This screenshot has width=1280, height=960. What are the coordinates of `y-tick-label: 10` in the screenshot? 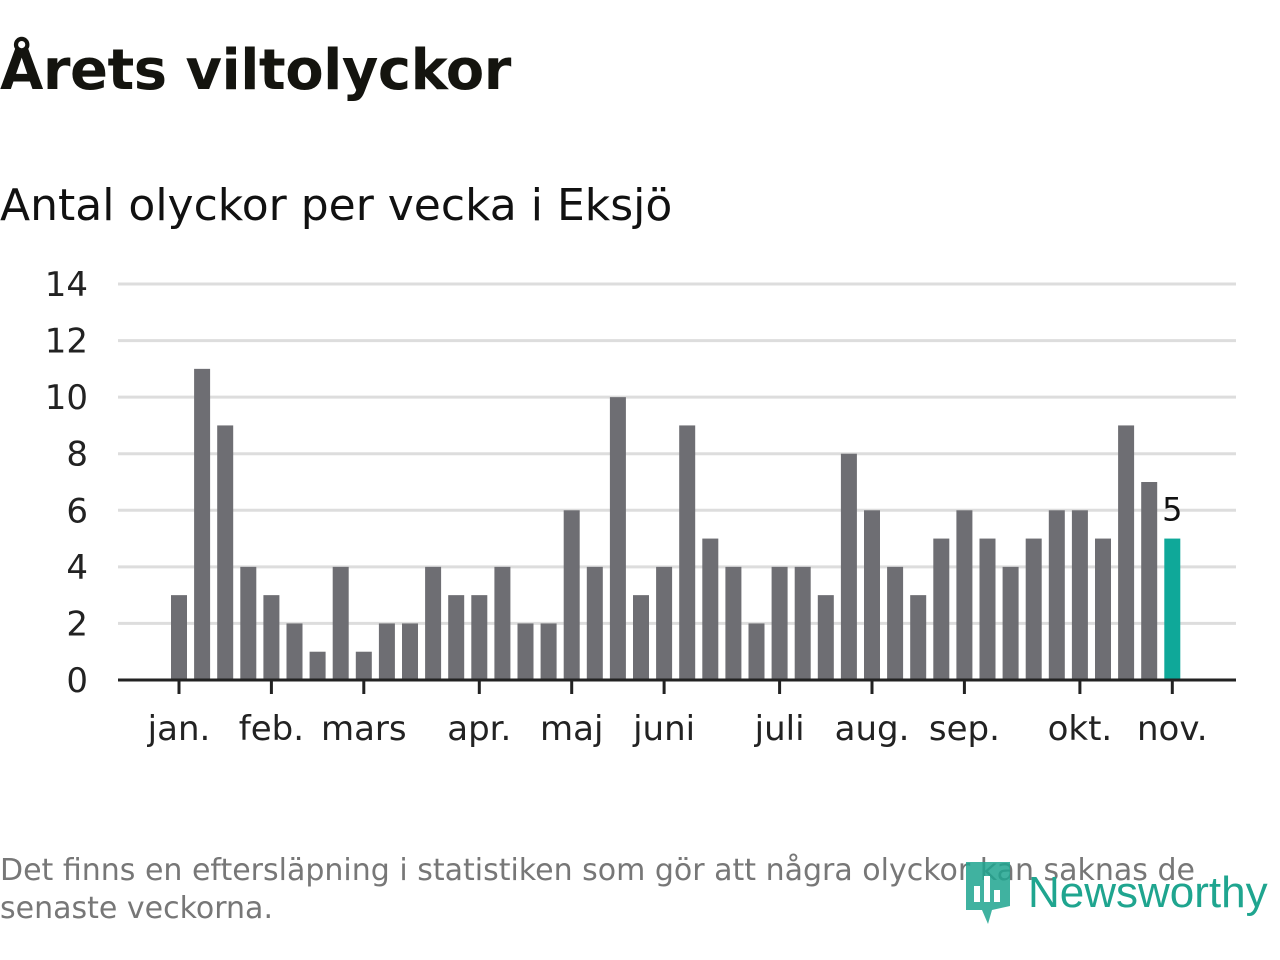 It's located at (66, 398).